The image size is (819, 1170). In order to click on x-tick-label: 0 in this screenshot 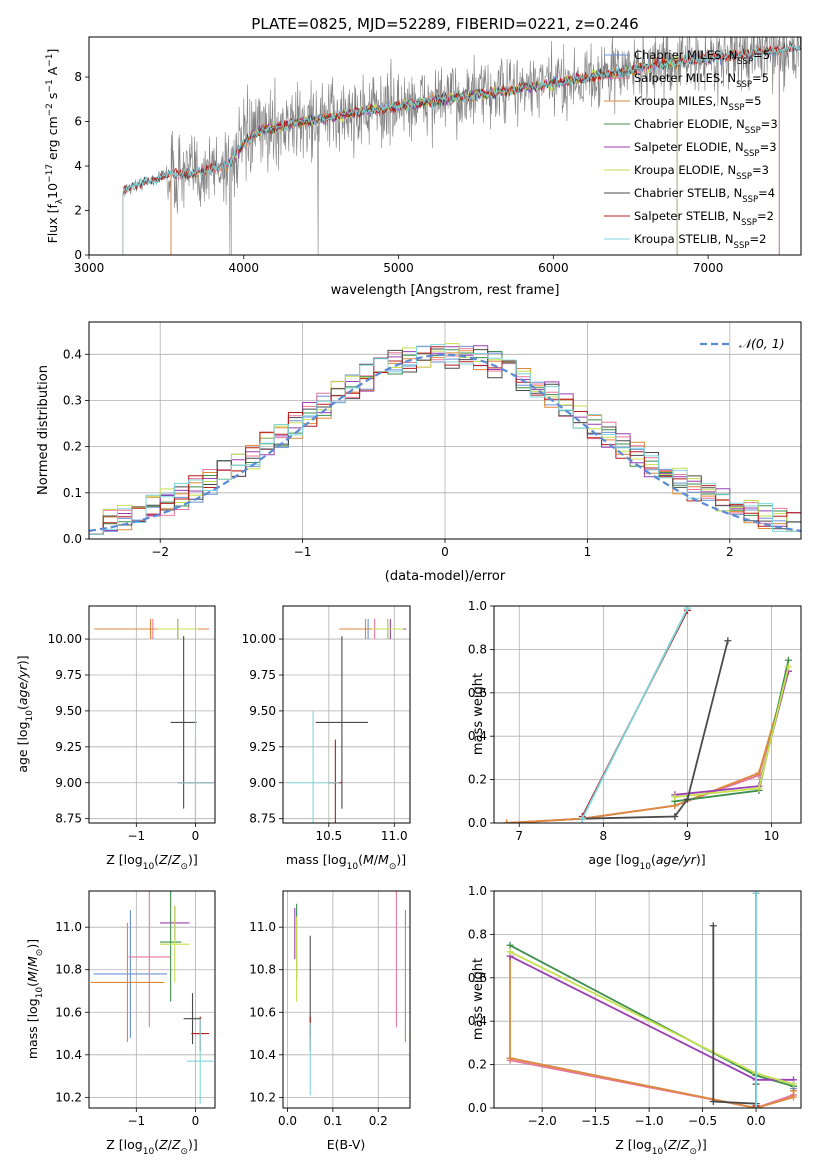, I will do `click(196, 1121)`.